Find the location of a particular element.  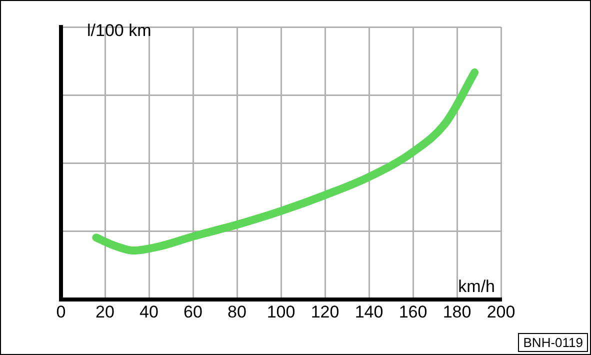

x-tick-label: 40 is located at coordinates (149, 312).